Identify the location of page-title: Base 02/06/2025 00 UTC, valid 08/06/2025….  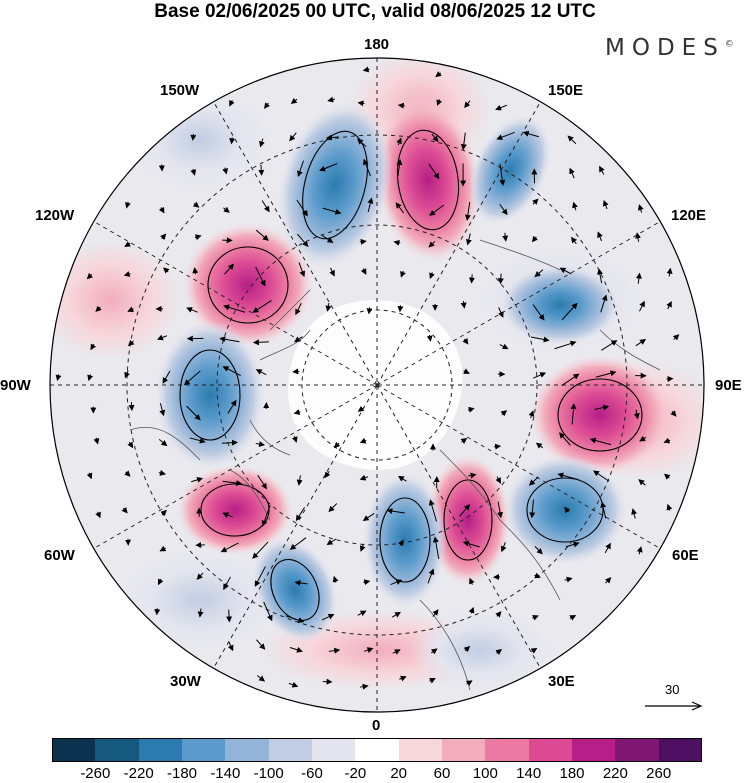
(375, 11).